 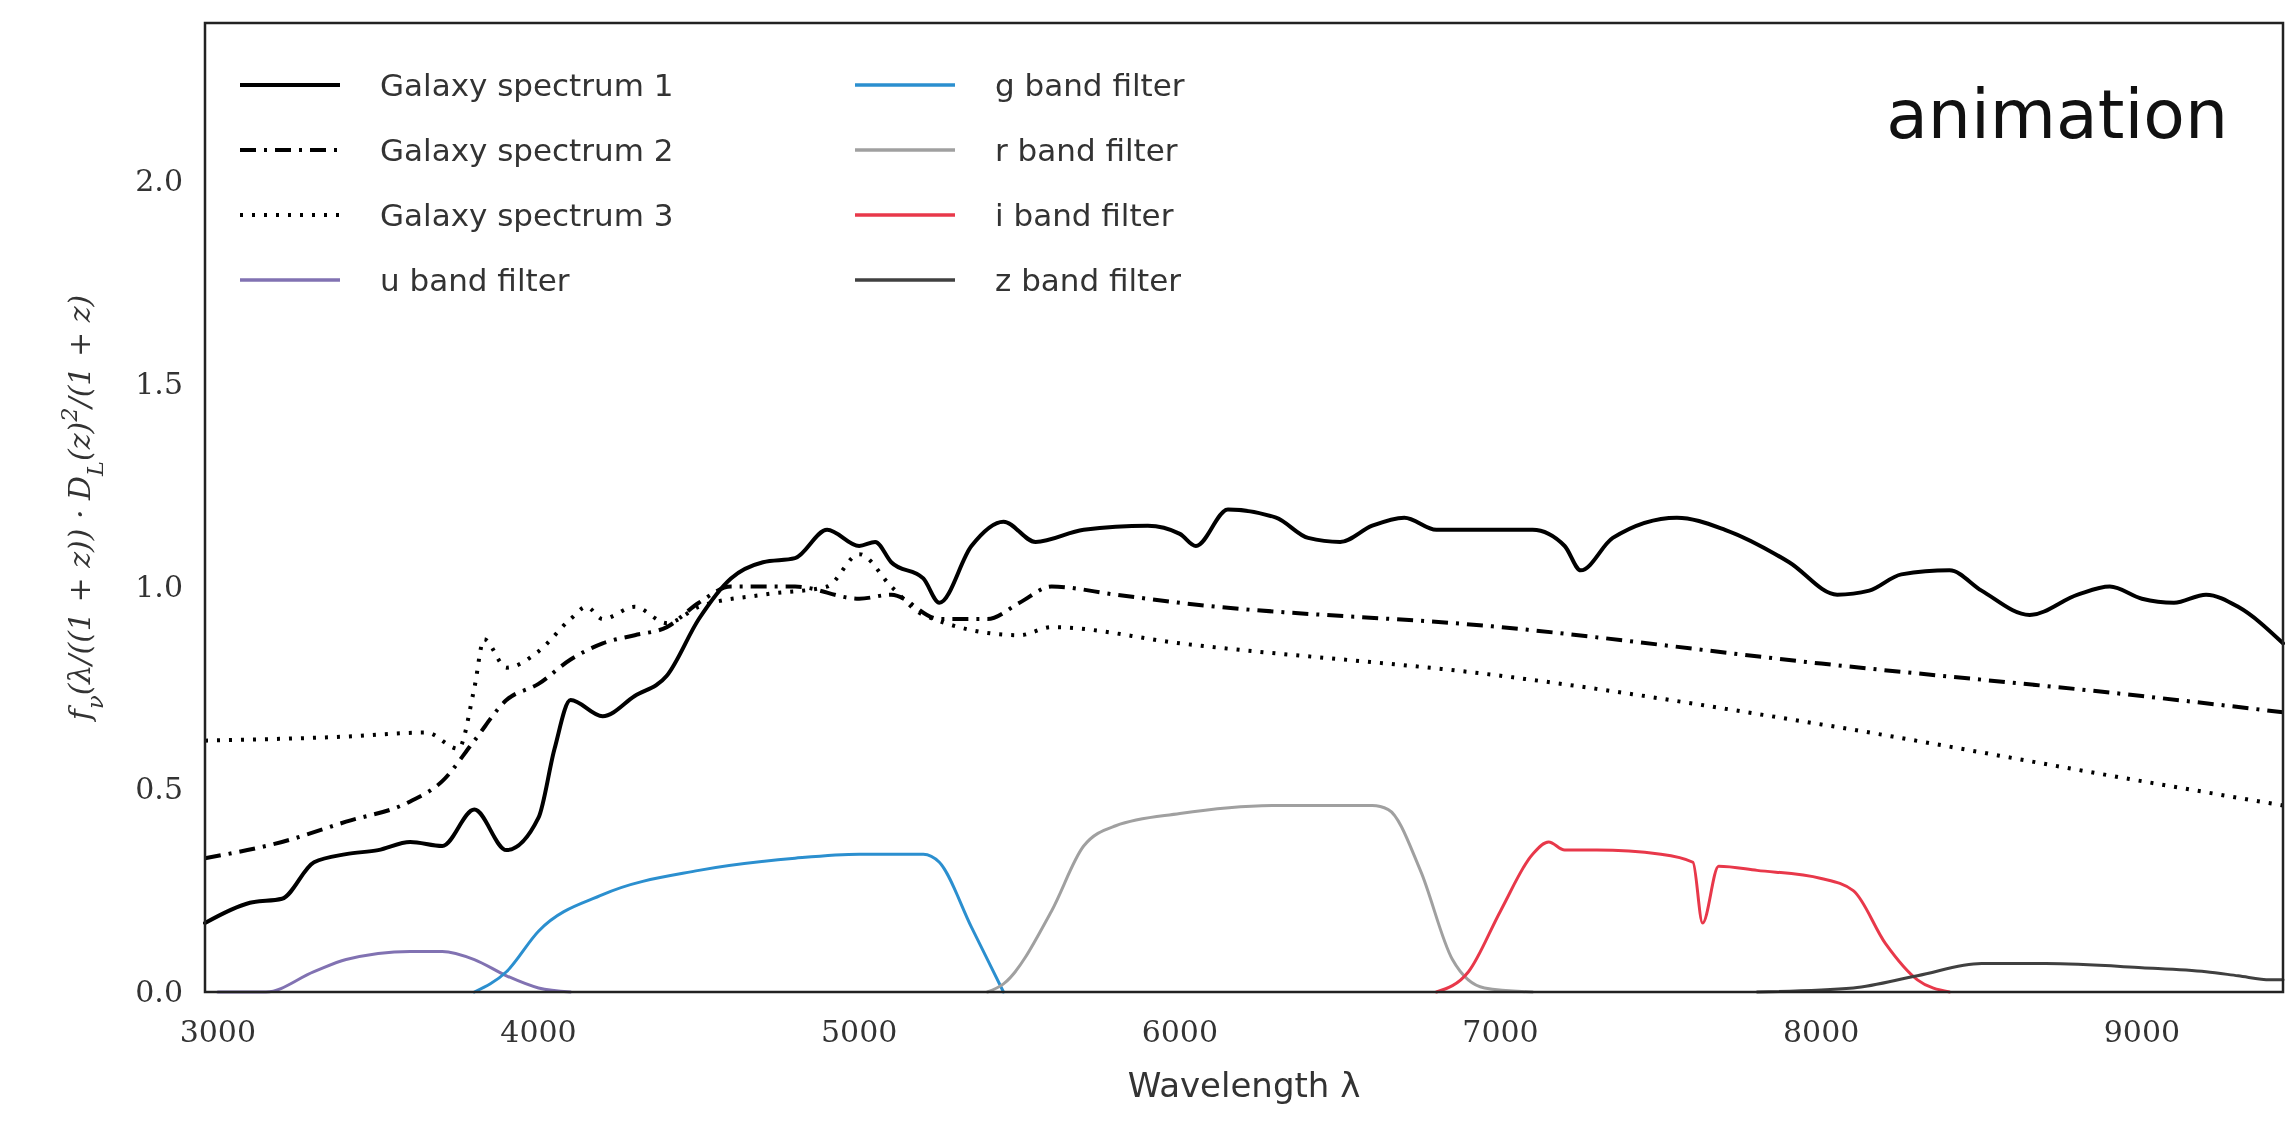 I want to click on y-tick-label: 1.5, so click(x=159, y=383).